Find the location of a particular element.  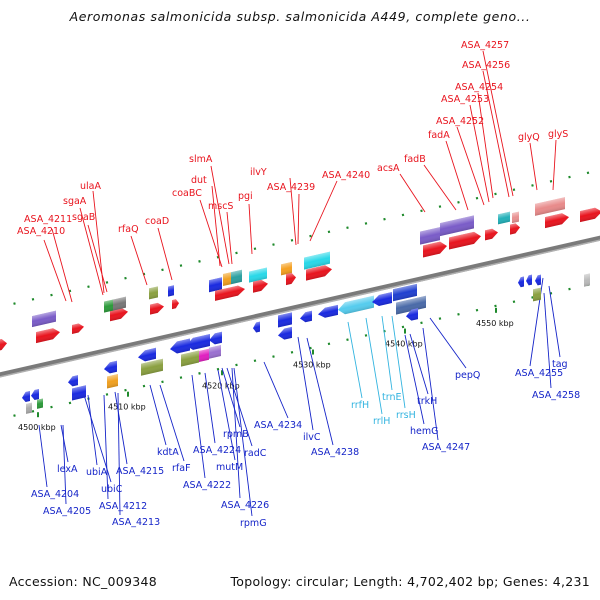

red-g-gene is located at coordinates (260, 285).